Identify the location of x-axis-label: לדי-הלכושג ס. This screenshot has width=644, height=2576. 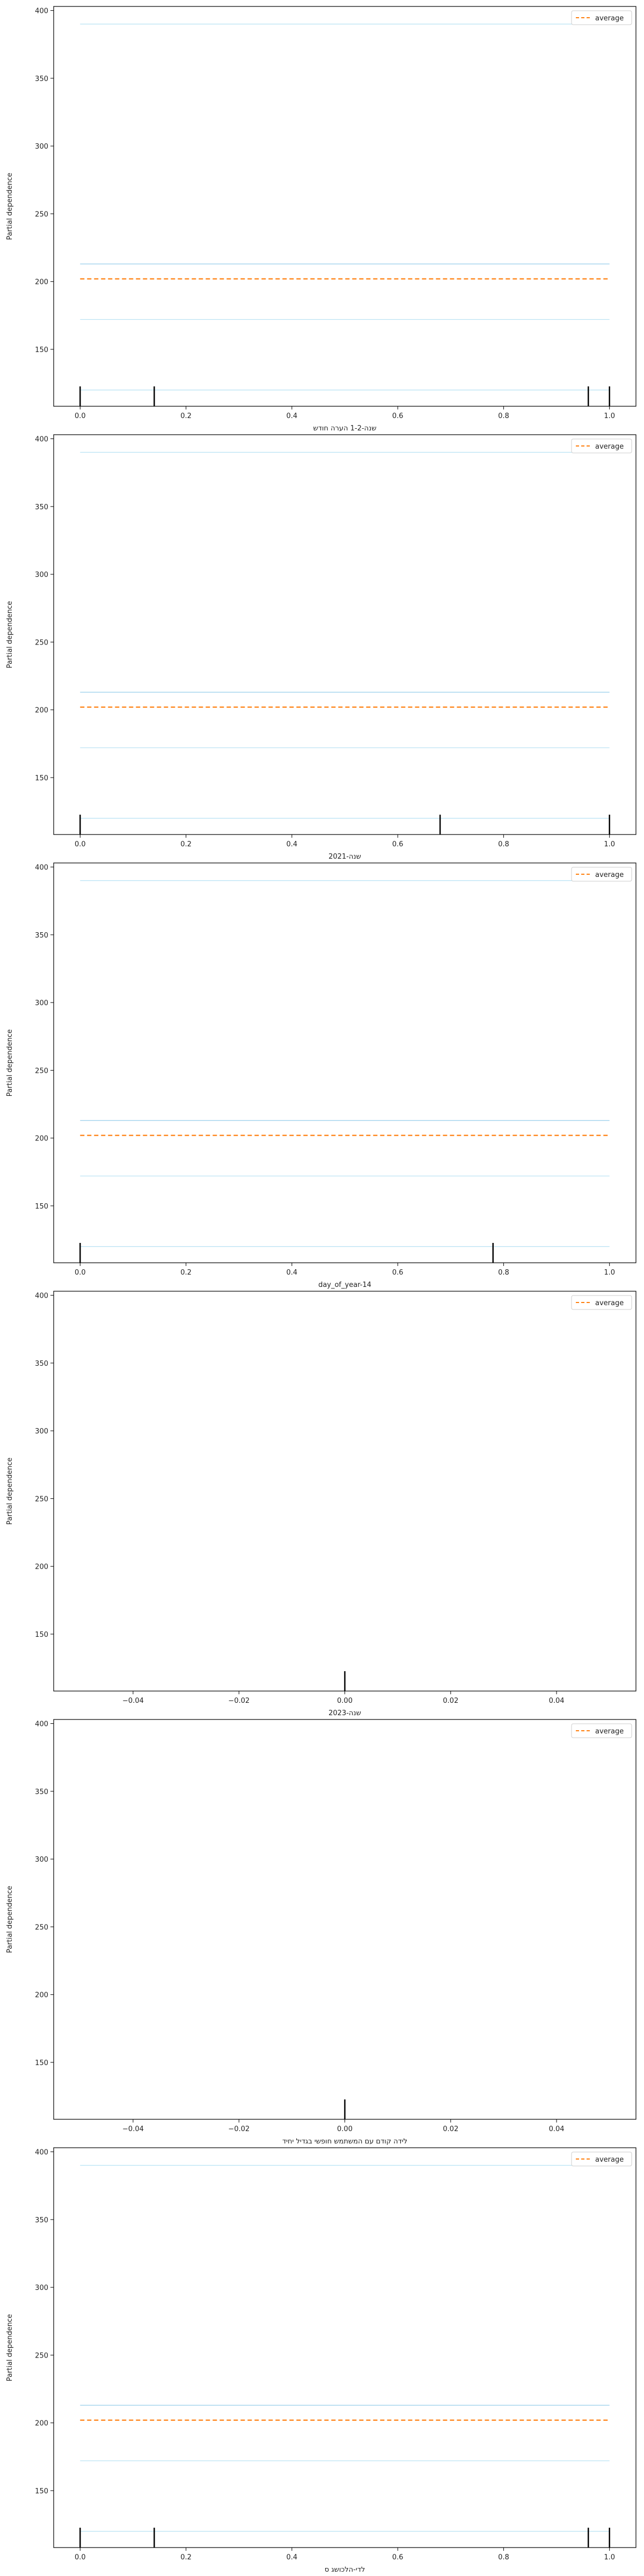
(345, 2570).